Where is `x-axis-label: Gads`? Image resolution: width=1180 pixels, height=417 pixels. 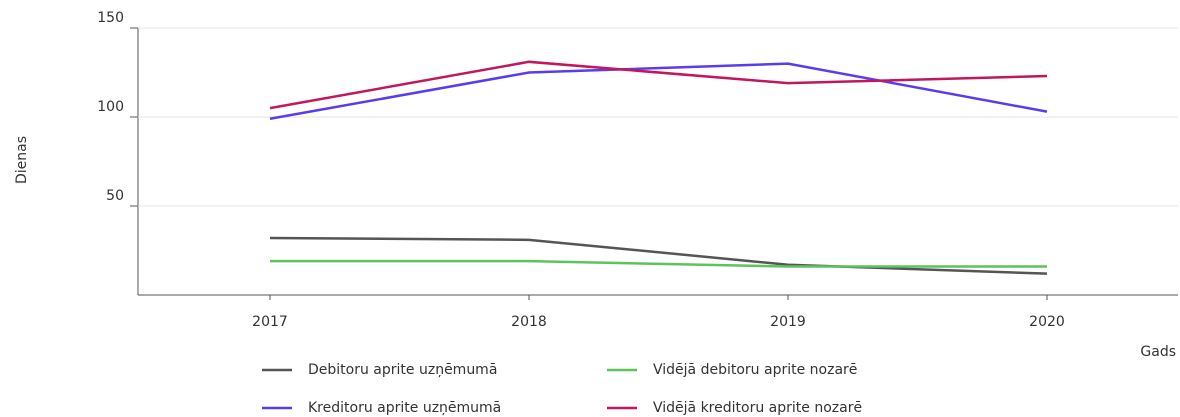
x-axis-label: Gads is located at coordinates (1158, 352).